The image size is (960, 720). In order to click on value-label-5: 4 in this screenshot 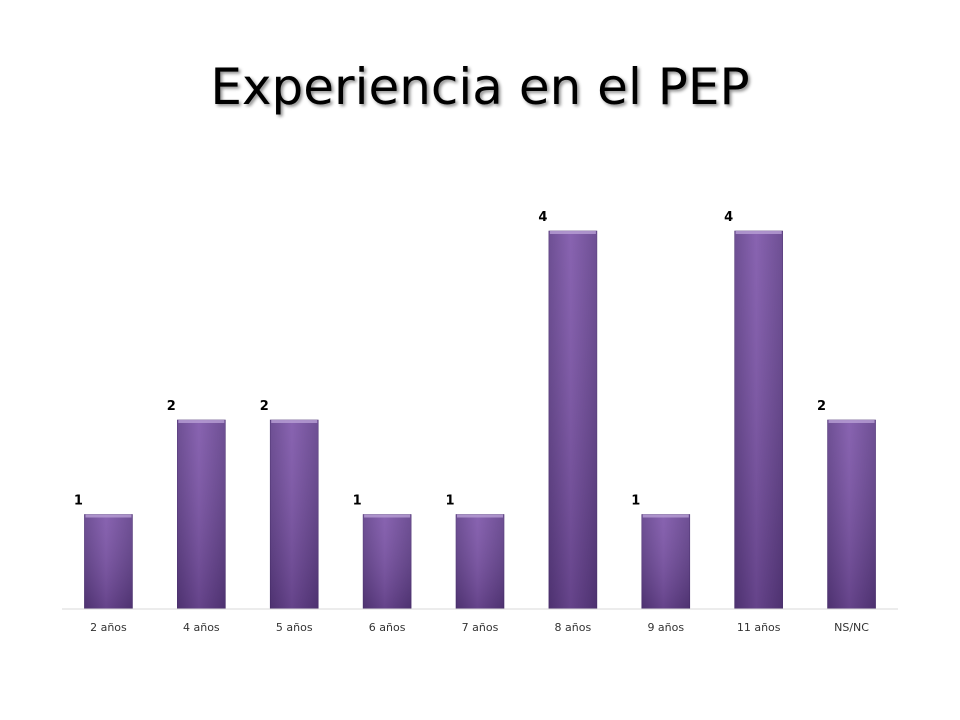, I will do `click(542, 217)`.